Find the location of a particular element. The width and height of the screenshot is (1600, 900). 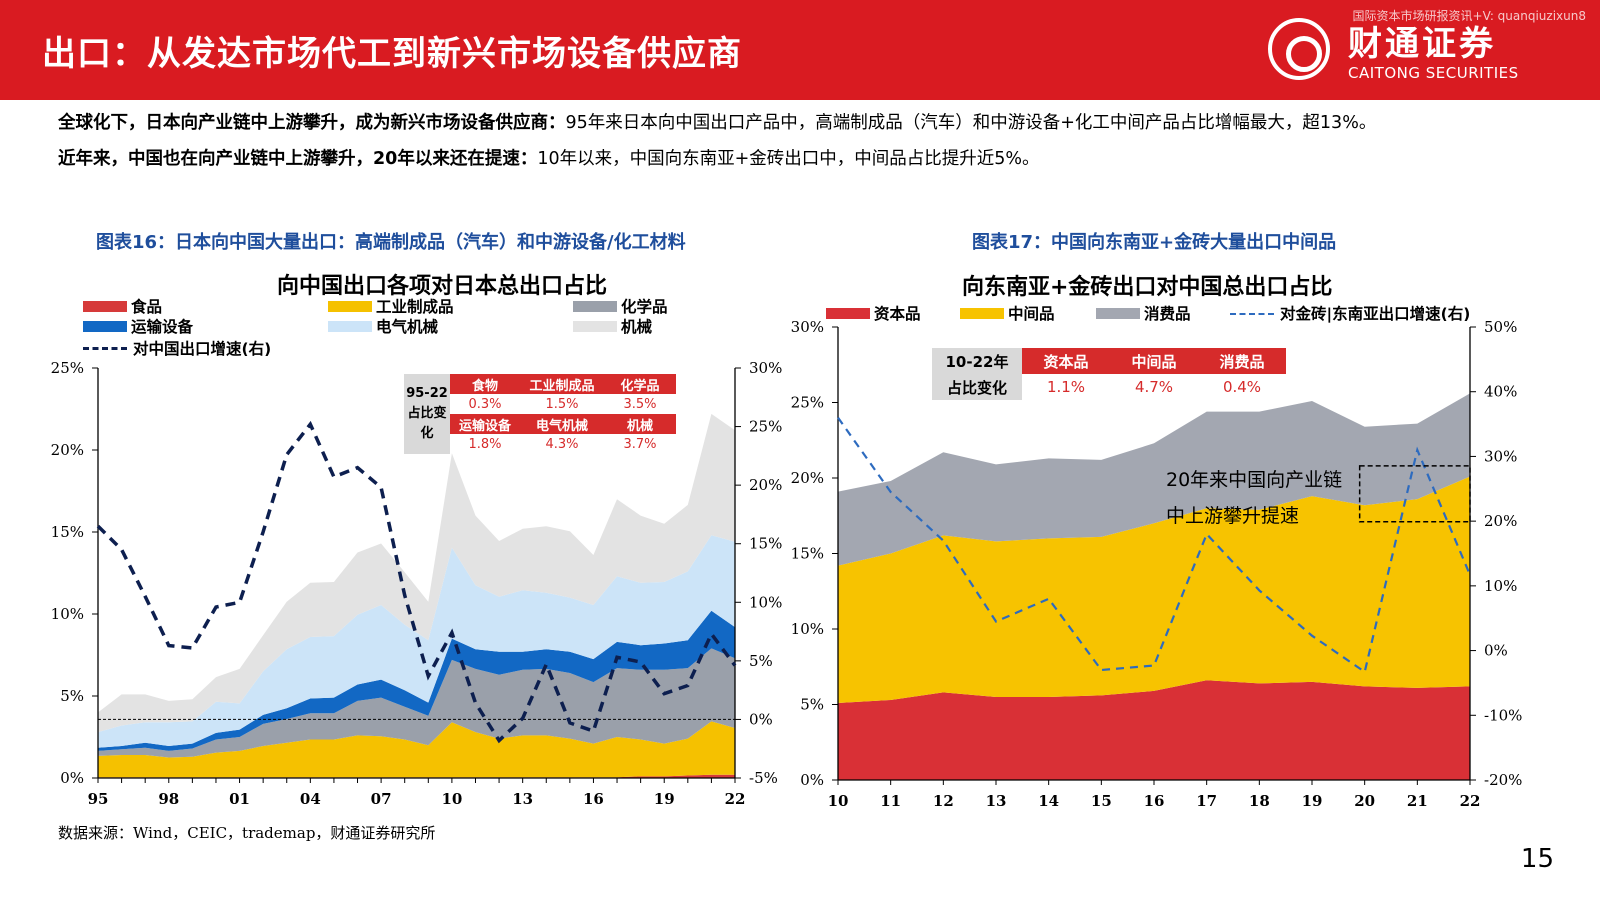

growth-line is located at coordinates (416, 582).